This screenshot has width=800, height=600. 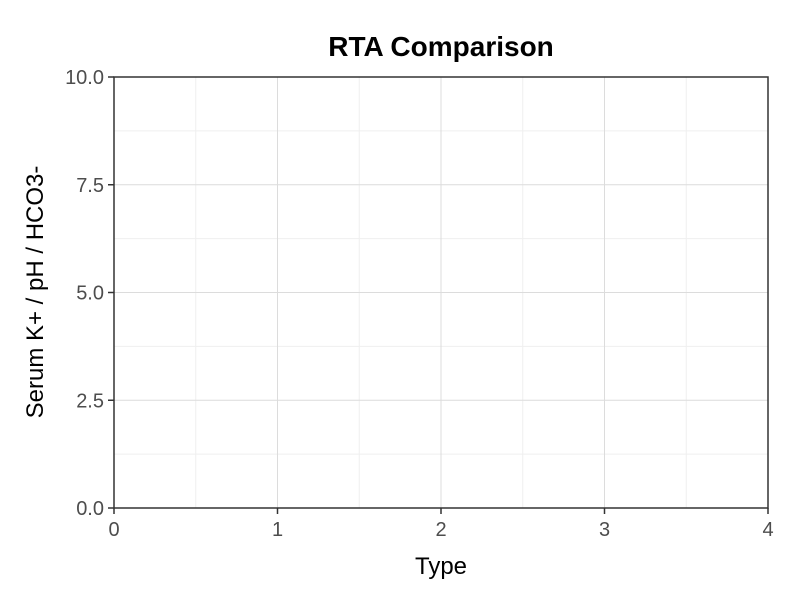 I want to click on y-tick-label: 2.5, so click(x=90, y=401).